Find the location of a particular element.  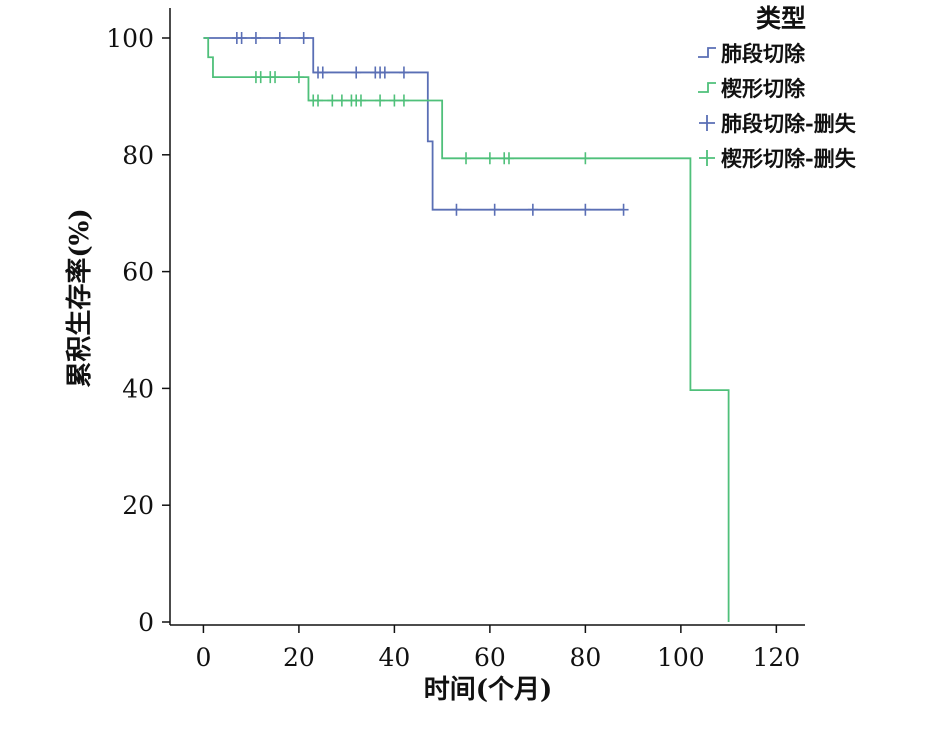

legend-label: 楔形切除 is located at coordinates (763, 88).